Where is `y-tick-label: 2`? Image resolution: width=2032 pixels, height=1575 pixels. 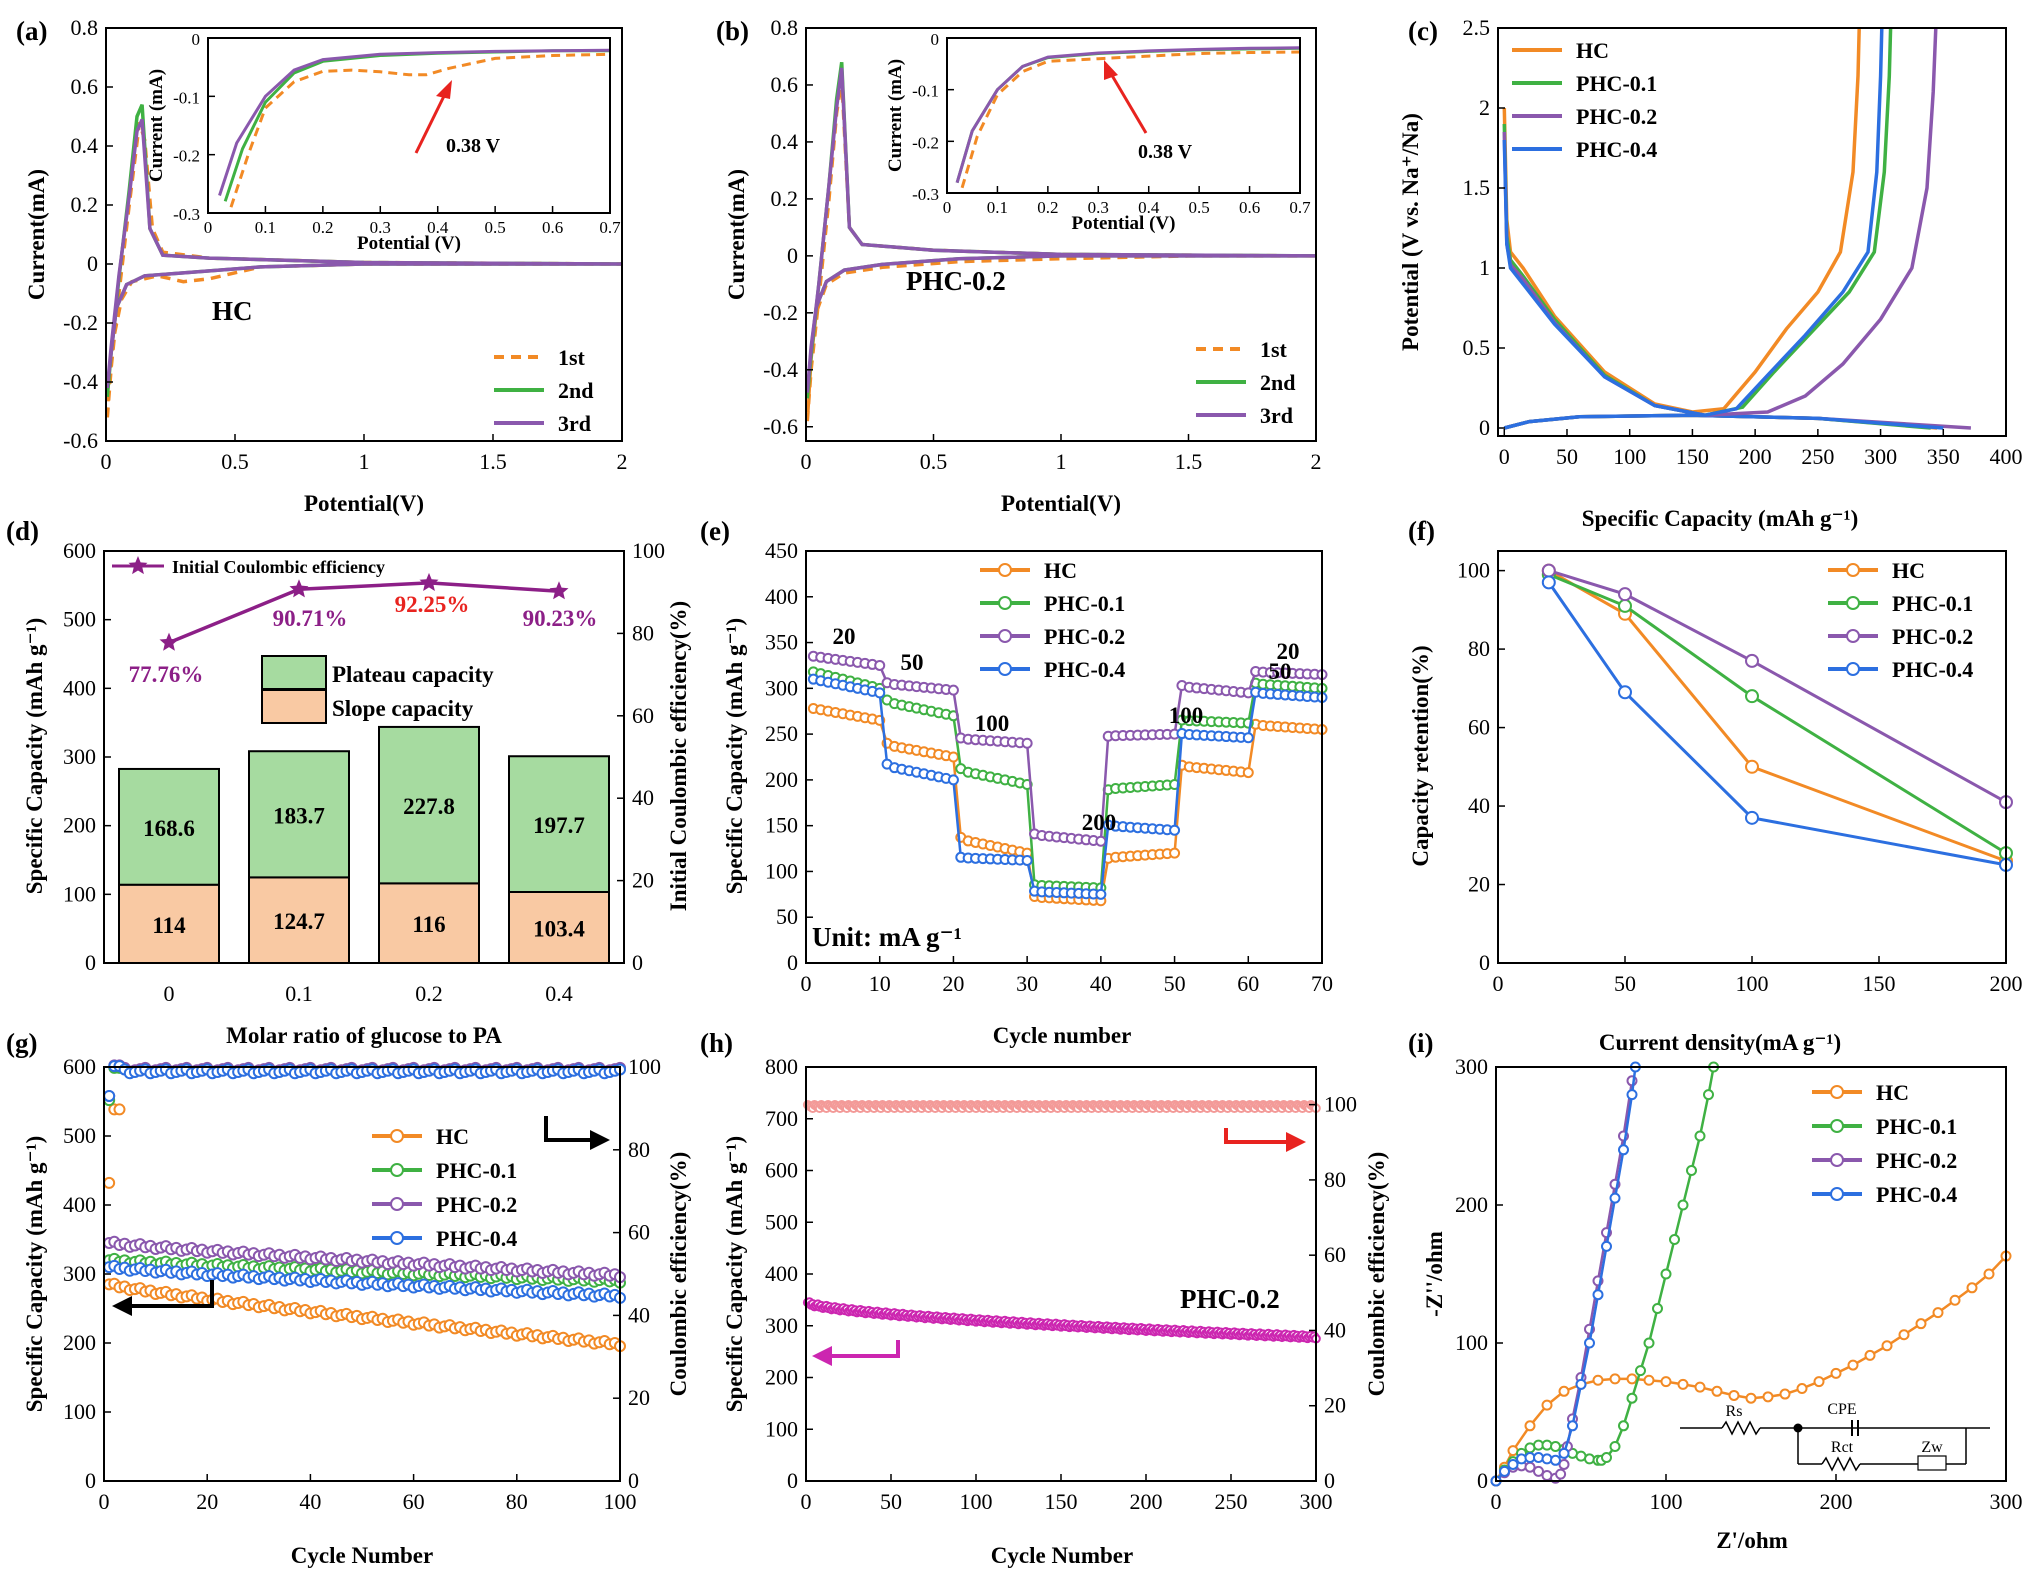 y-tick-label: 2 is located at coordinates (1484, 107).